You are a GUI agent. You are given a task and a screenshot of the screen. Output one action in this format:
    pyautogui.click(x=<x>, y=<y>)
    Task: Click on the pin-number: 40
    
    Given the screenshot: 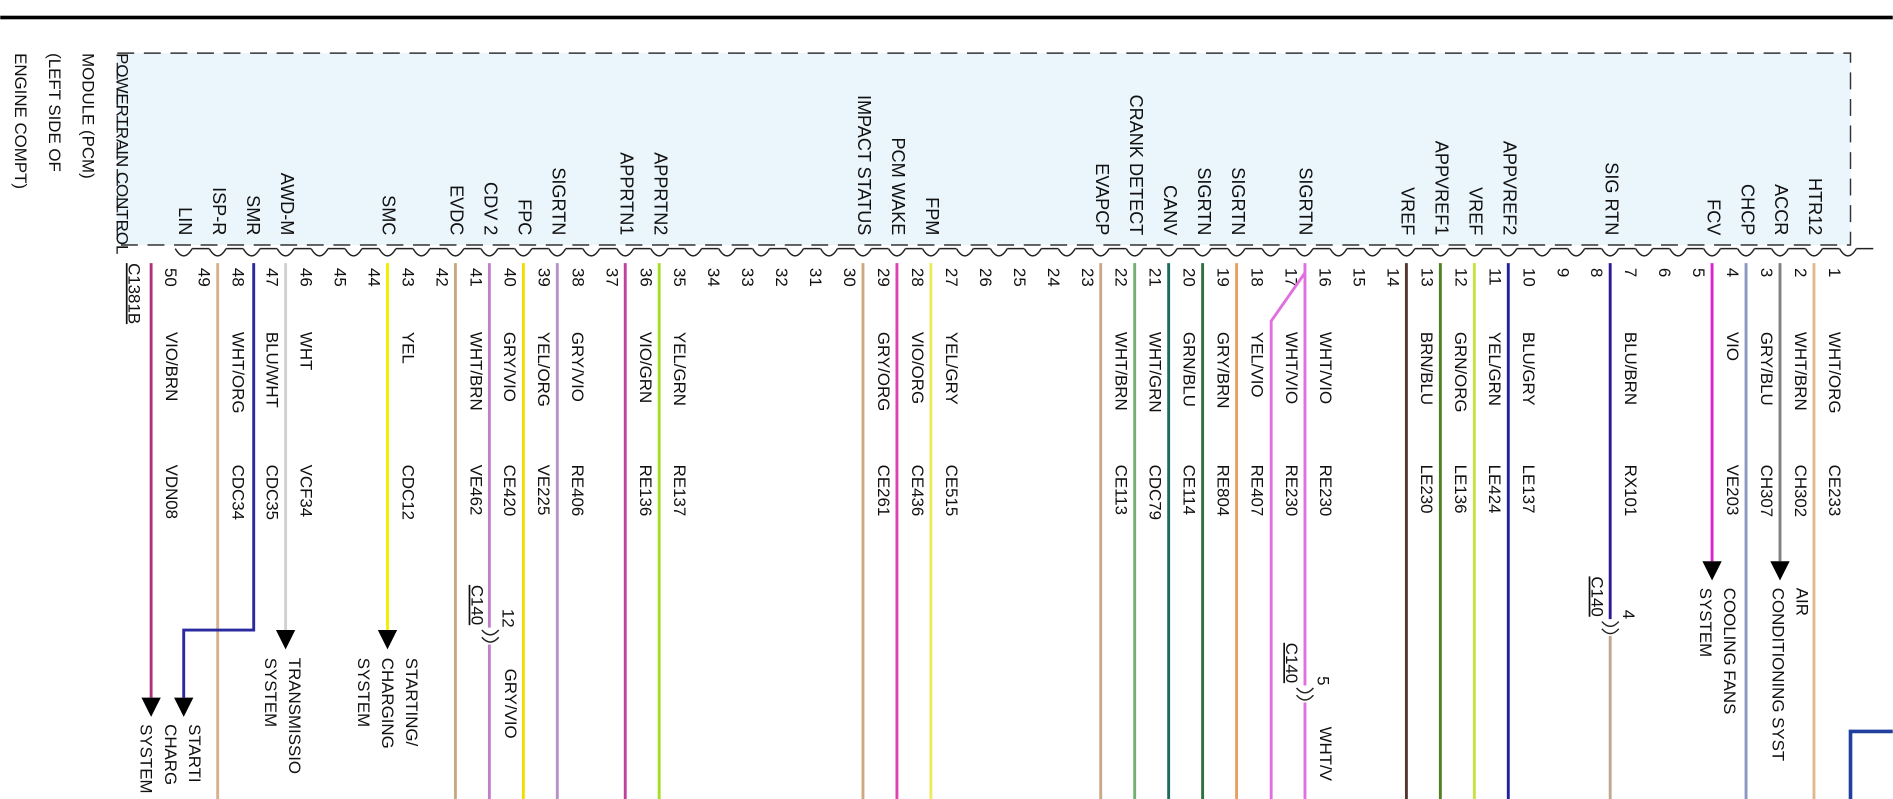 What is the action you would take?
    pyautogui.click(x=509, y=277)
    